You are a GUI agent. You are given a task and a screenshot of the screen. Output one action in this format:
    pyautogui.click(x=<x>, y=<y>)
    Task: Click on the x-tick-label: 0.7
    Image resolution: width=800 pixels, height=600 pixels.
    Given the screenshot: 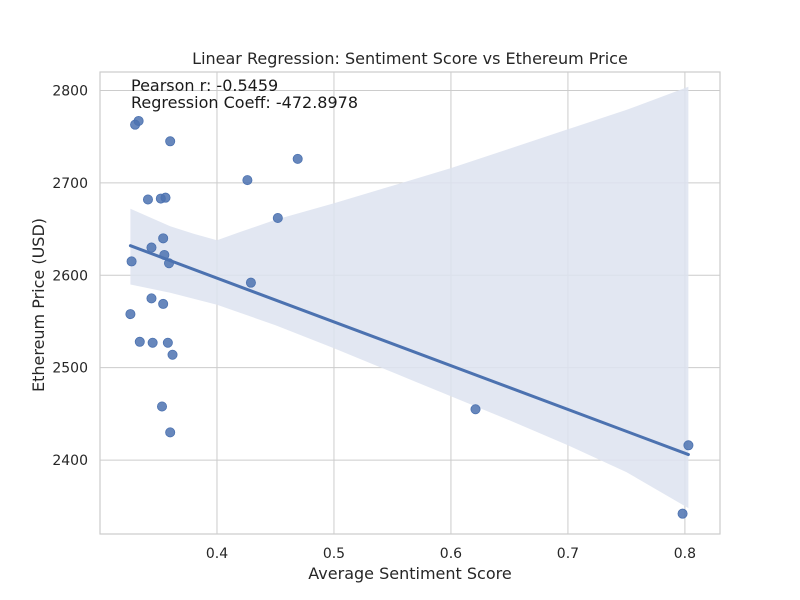 What is the action you would take?
    pyautogui.click(x=568, y=554)
    